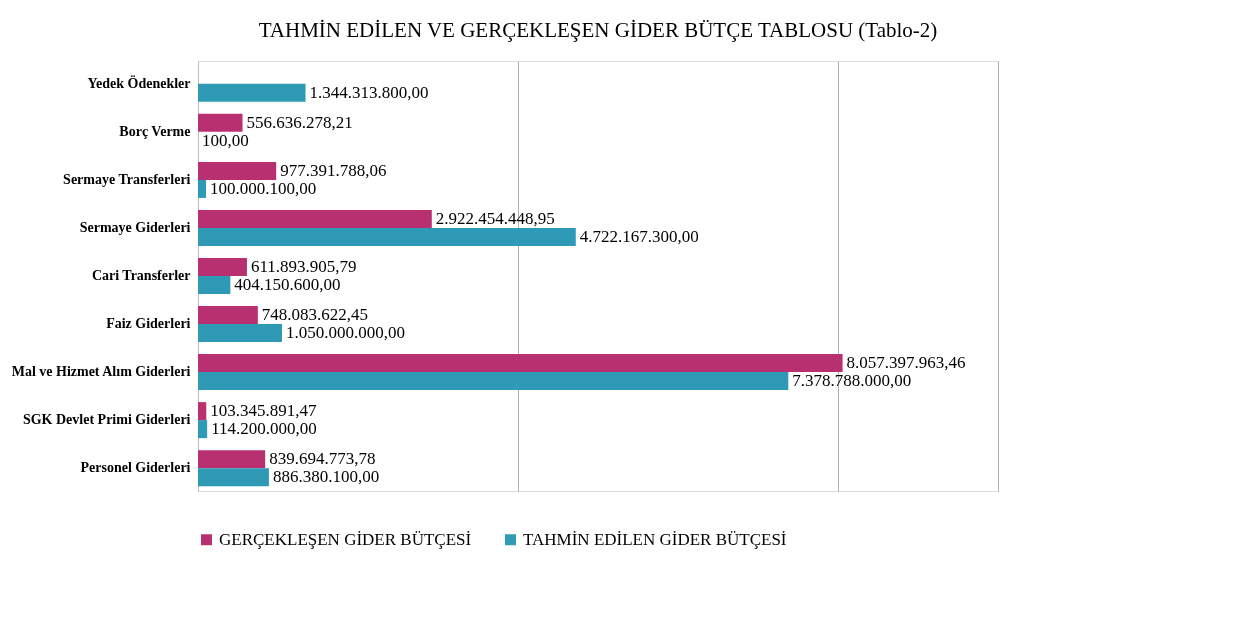  What do you see at coordinates (264, 429) in the screenshot?
I see `data-label: 114.200.000,00` at bounding box center [264, 429].